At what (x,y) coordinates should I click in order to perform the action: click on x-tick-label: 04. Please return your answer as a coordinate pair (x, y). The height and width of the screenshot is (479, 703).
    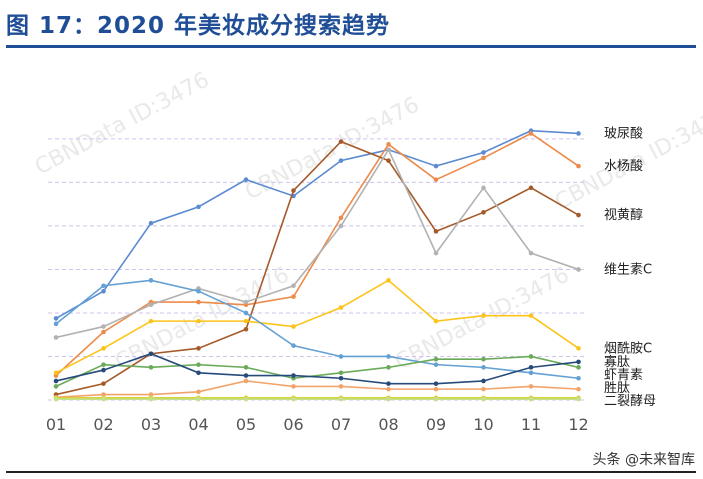
    Looking at the image, I should click on (198, 424).